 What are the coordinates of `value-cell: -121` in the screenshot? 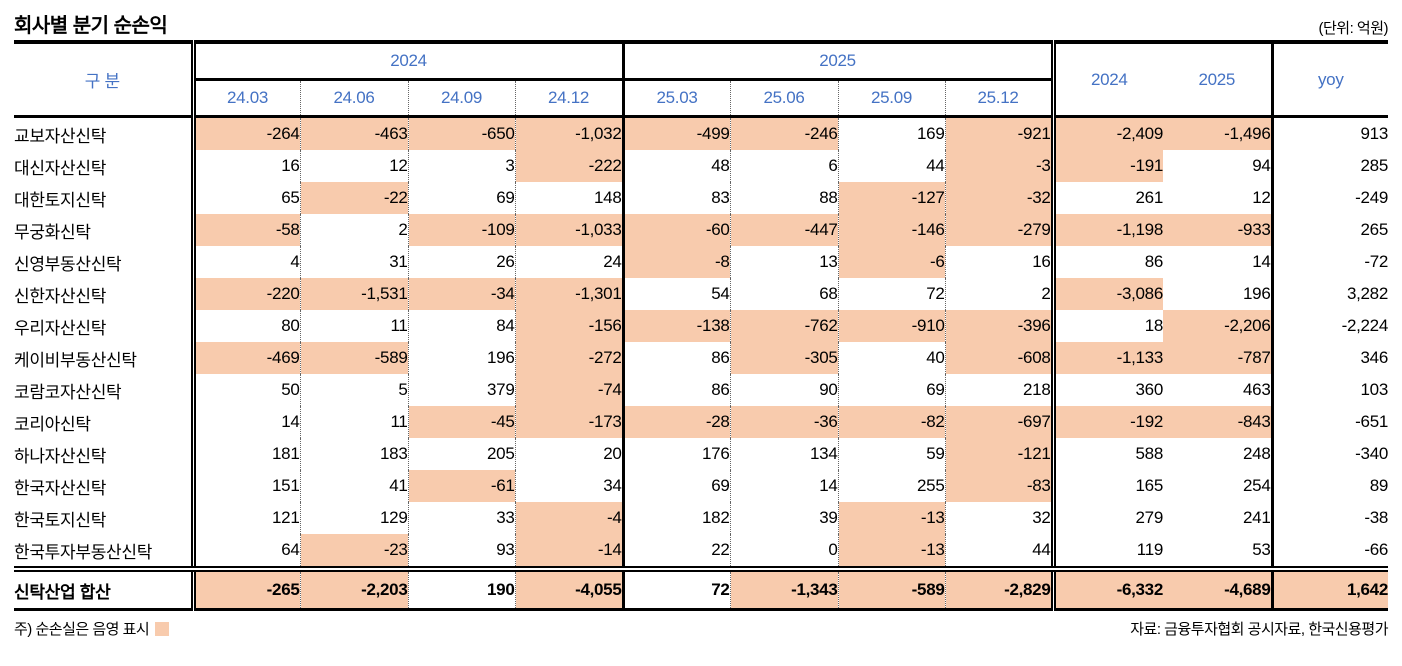 It's located at (998, 454).